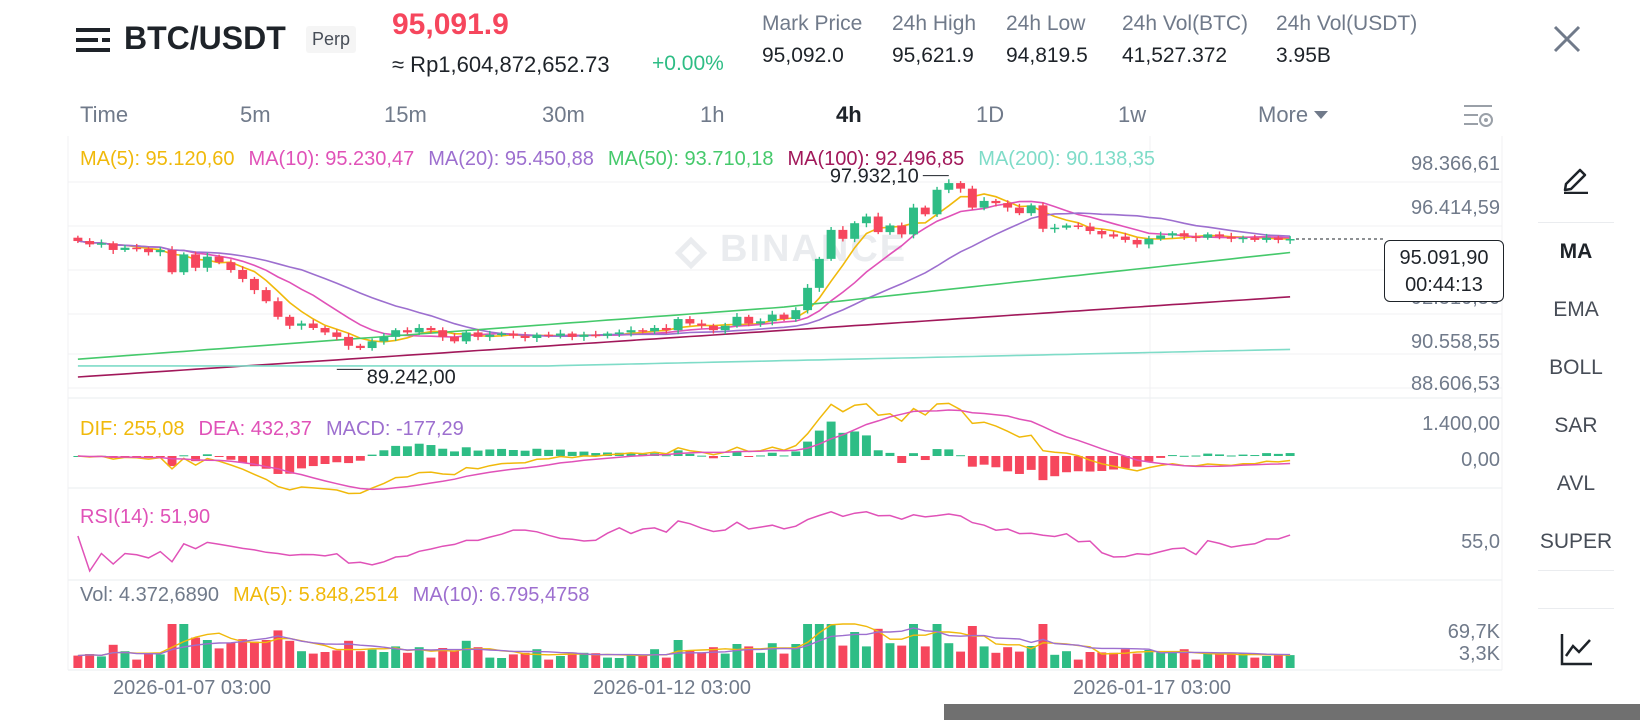 This screenshot has width=1640, height=720. I want to click on watermark: BINANCE, so click(814, 249).